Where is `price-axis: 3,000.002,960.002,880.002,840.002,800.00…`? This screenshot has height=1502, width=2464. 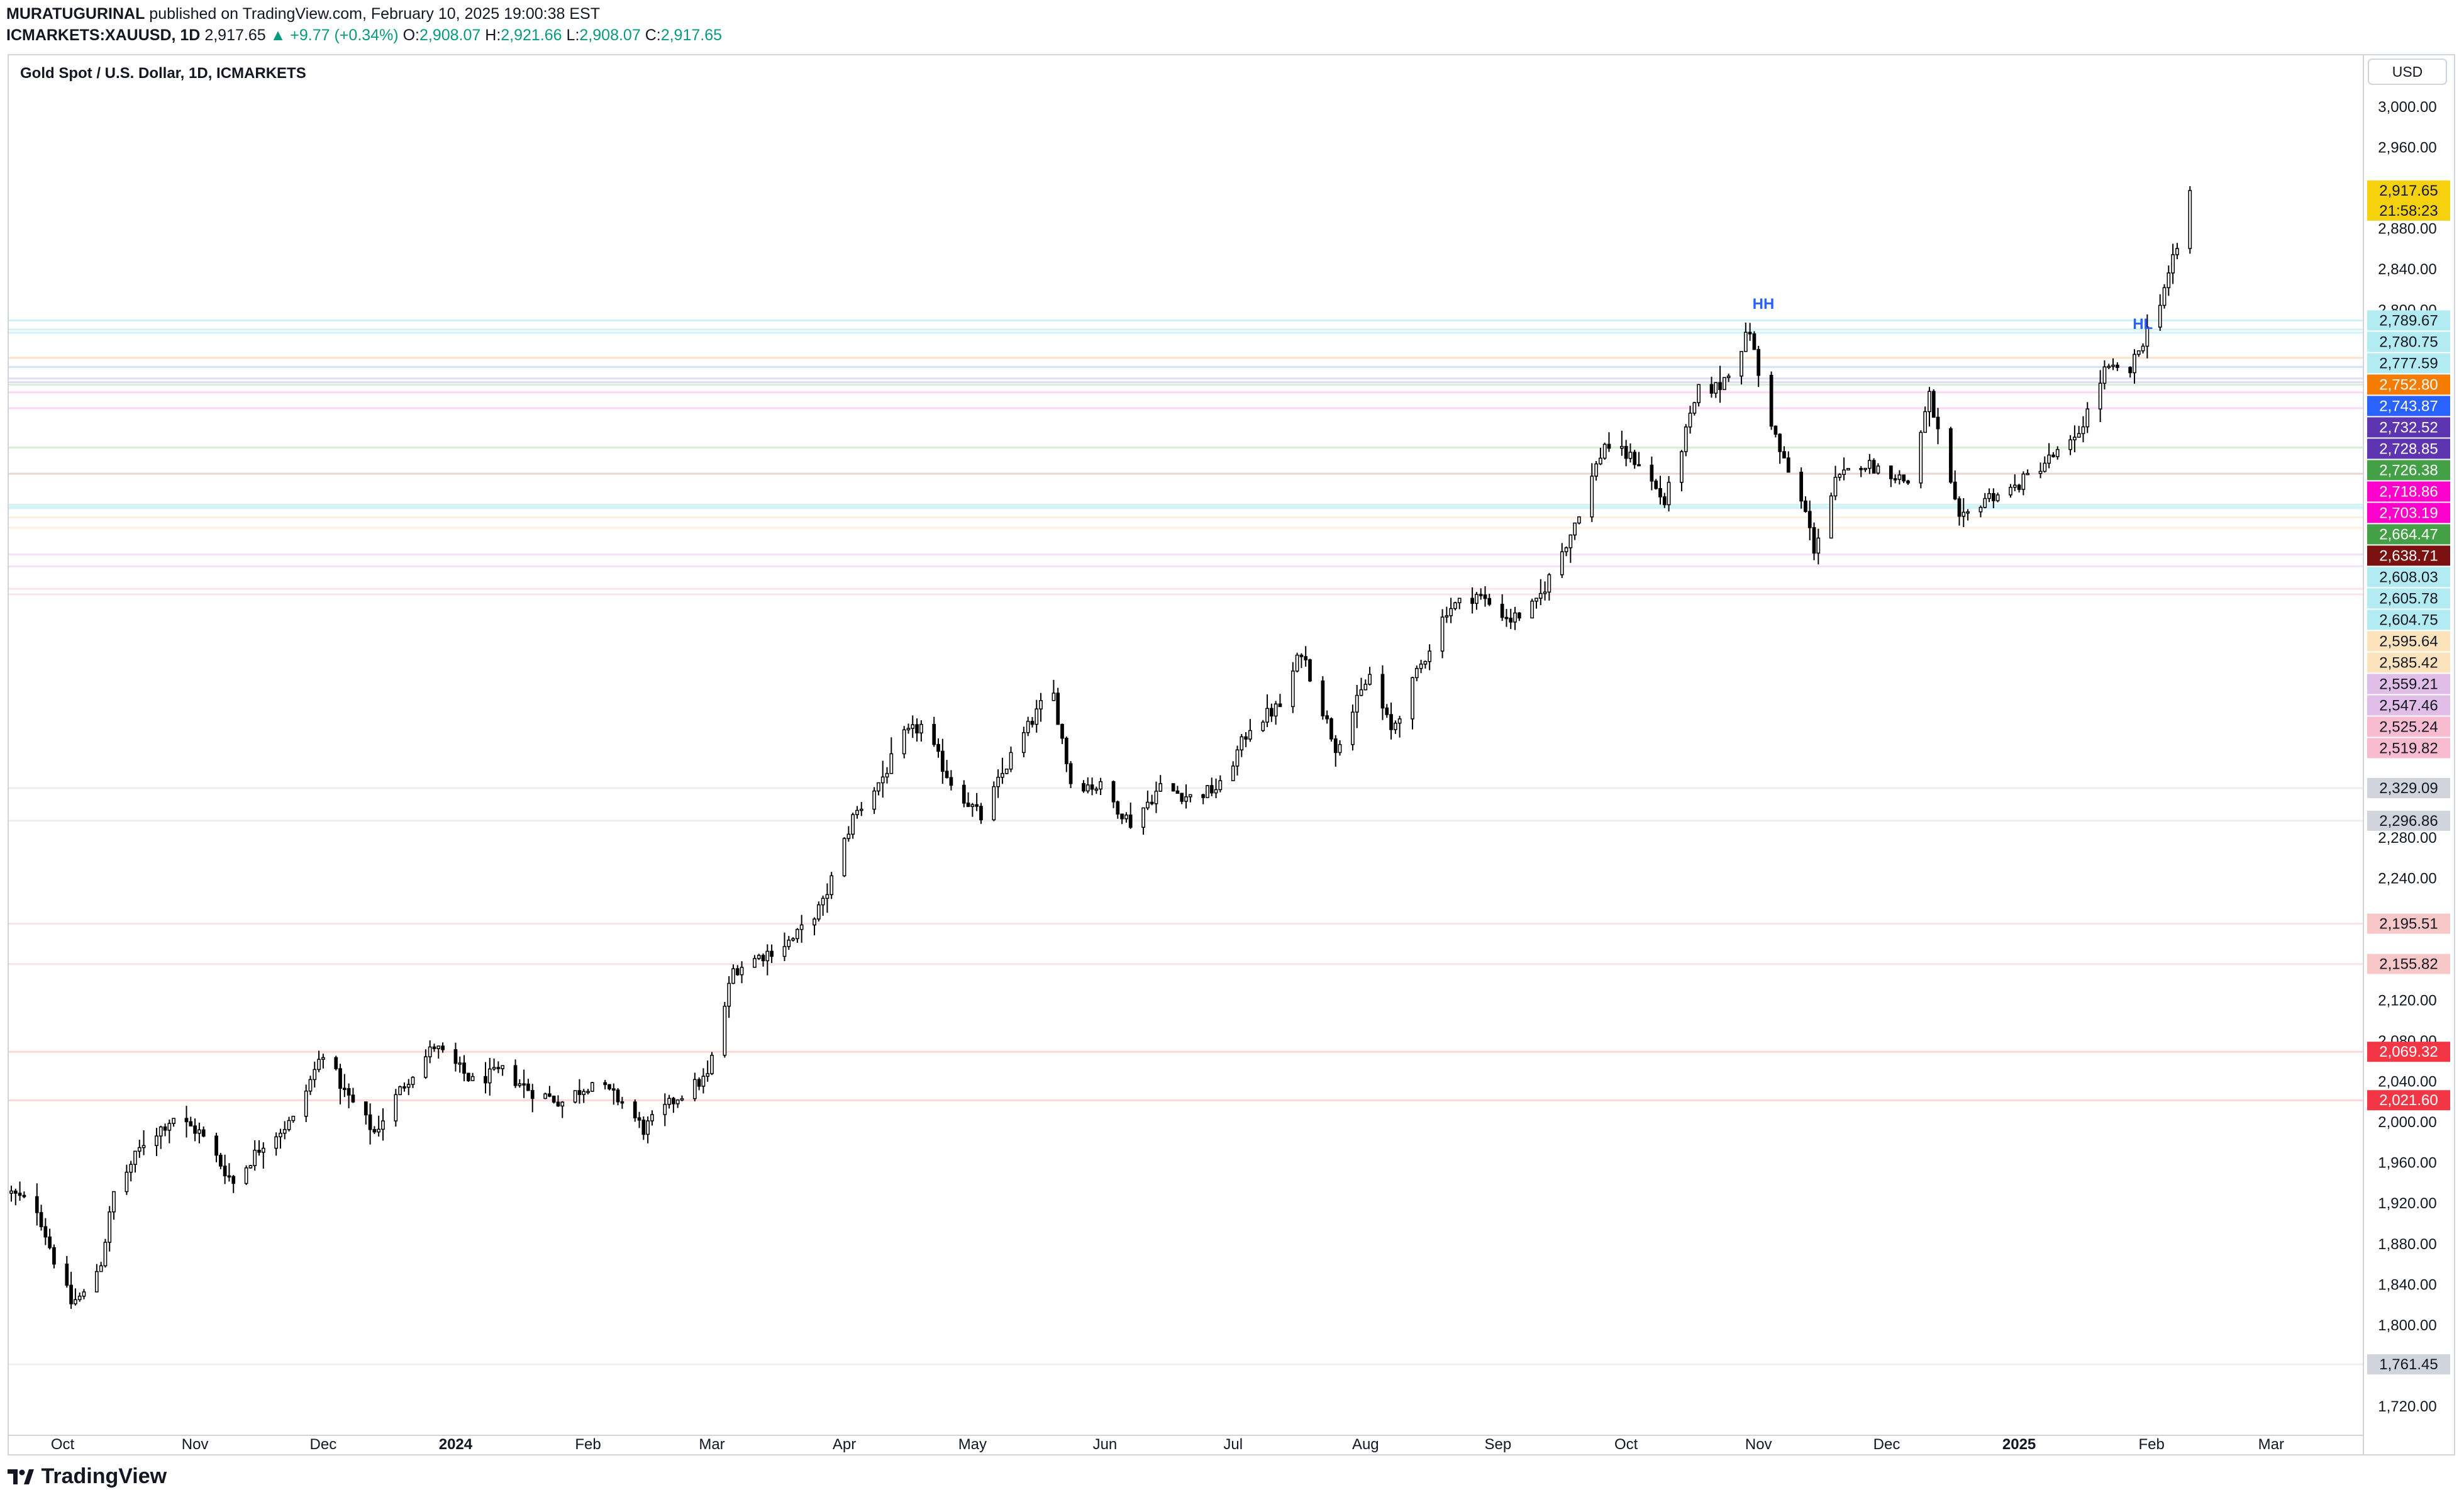 price-axis: 3,000.002,960.002,880.002,840.002,800.00… is located at coordinates (2407, 757).